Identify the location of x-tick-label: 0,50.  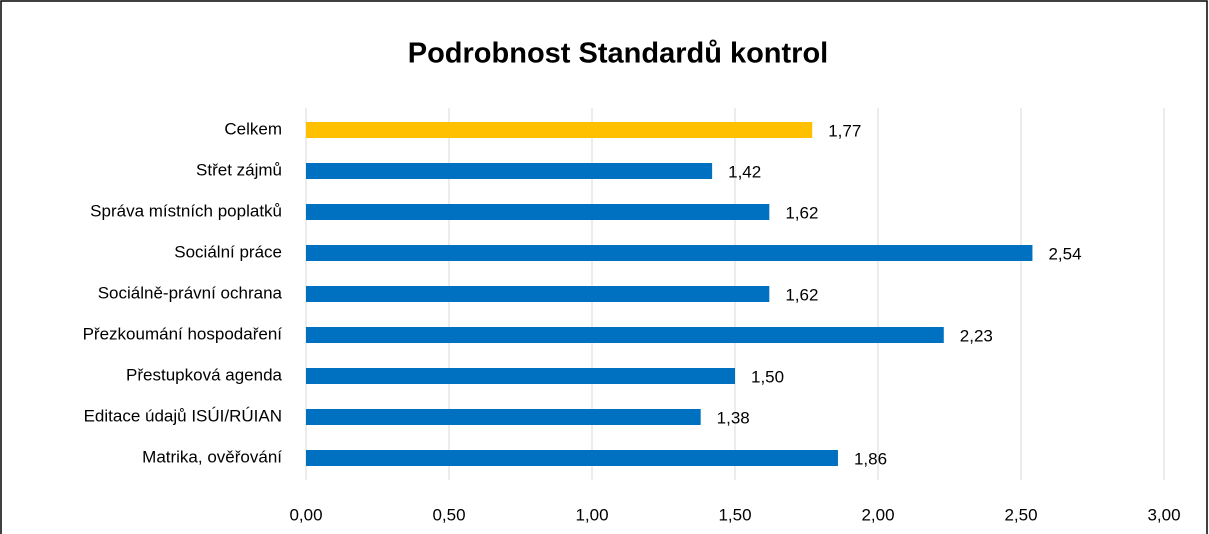
(448, 514).